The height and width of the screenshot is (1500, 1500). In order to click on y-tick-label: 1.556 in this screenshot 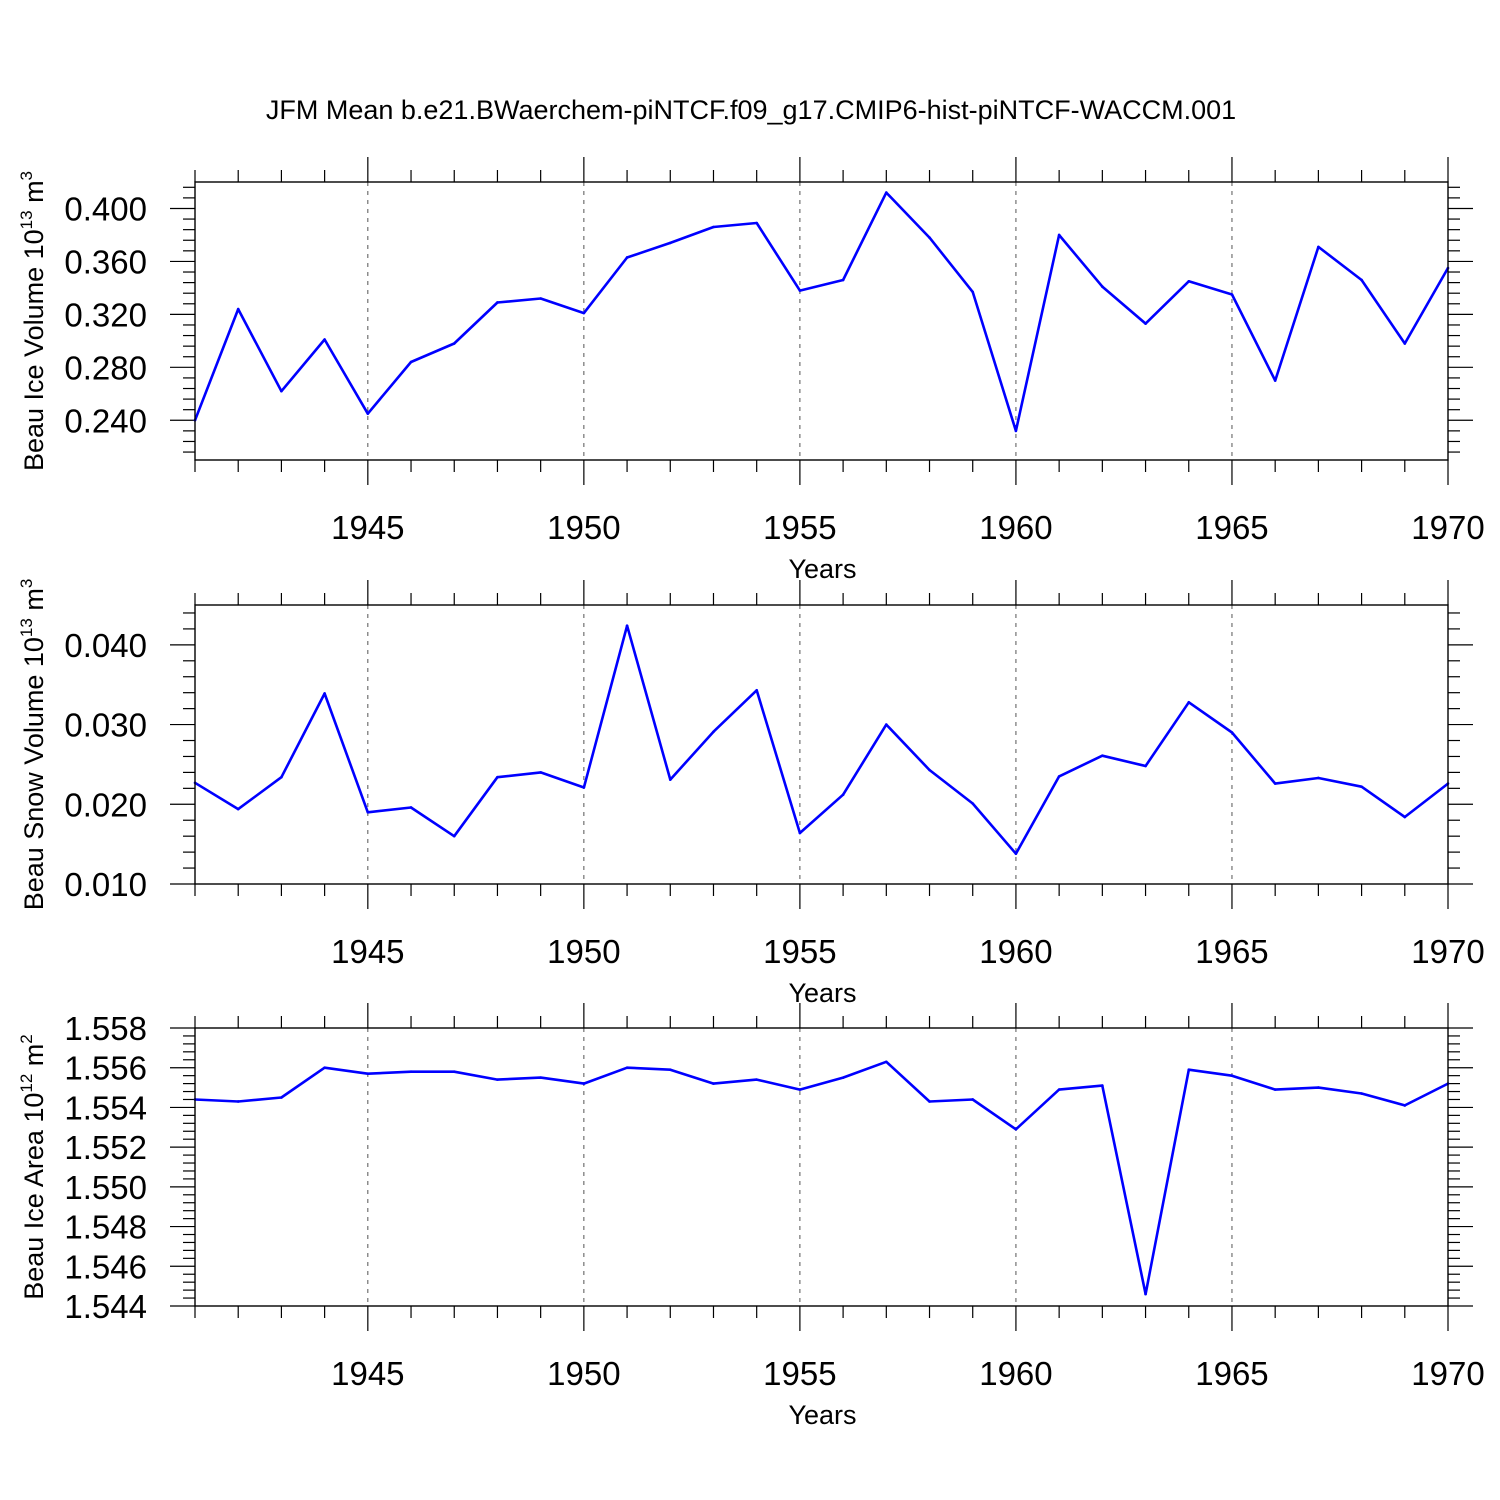, I will do `click(105, 1068)`.